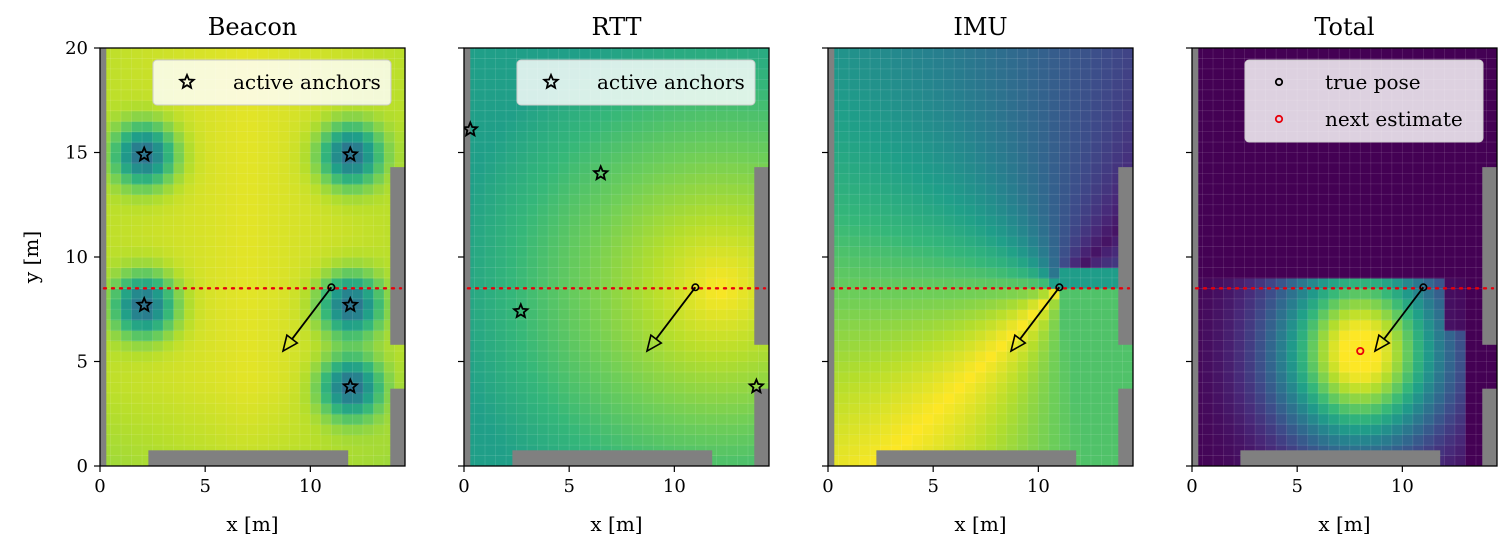 The height and width of the screenshot is (552, 1511). I want to click on legend: active anchors, so click(636, 82).